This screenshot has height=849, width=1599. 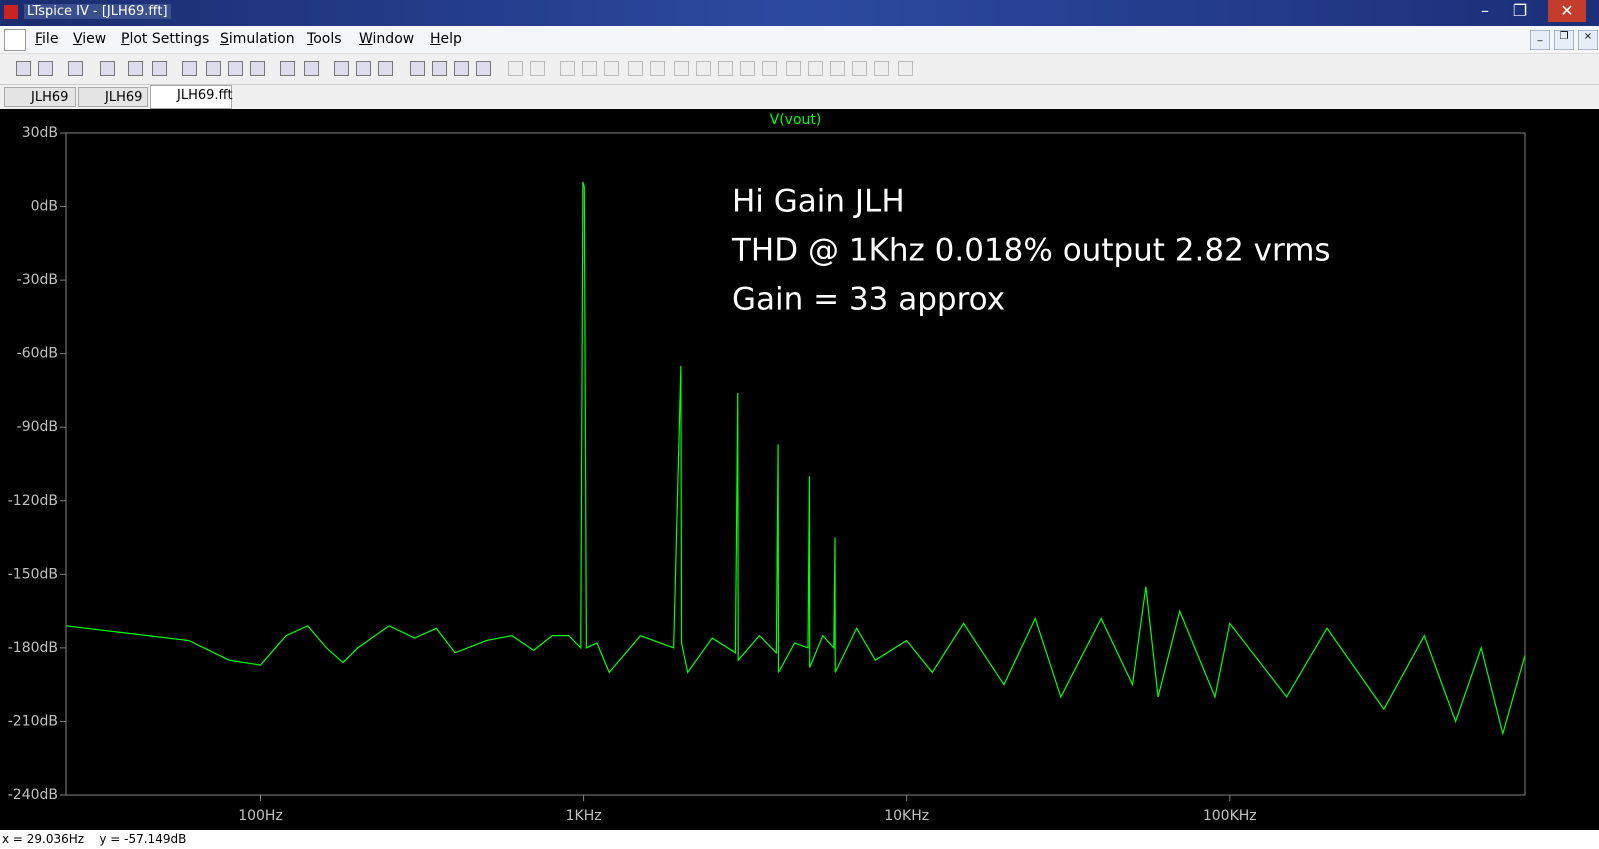 What do you see at coordinates (1031, 251) in the screenshot?
I see `annotation: THD @ 1Khz 0.018% output 2.82 vrms` at bounding box center [1031, 251].